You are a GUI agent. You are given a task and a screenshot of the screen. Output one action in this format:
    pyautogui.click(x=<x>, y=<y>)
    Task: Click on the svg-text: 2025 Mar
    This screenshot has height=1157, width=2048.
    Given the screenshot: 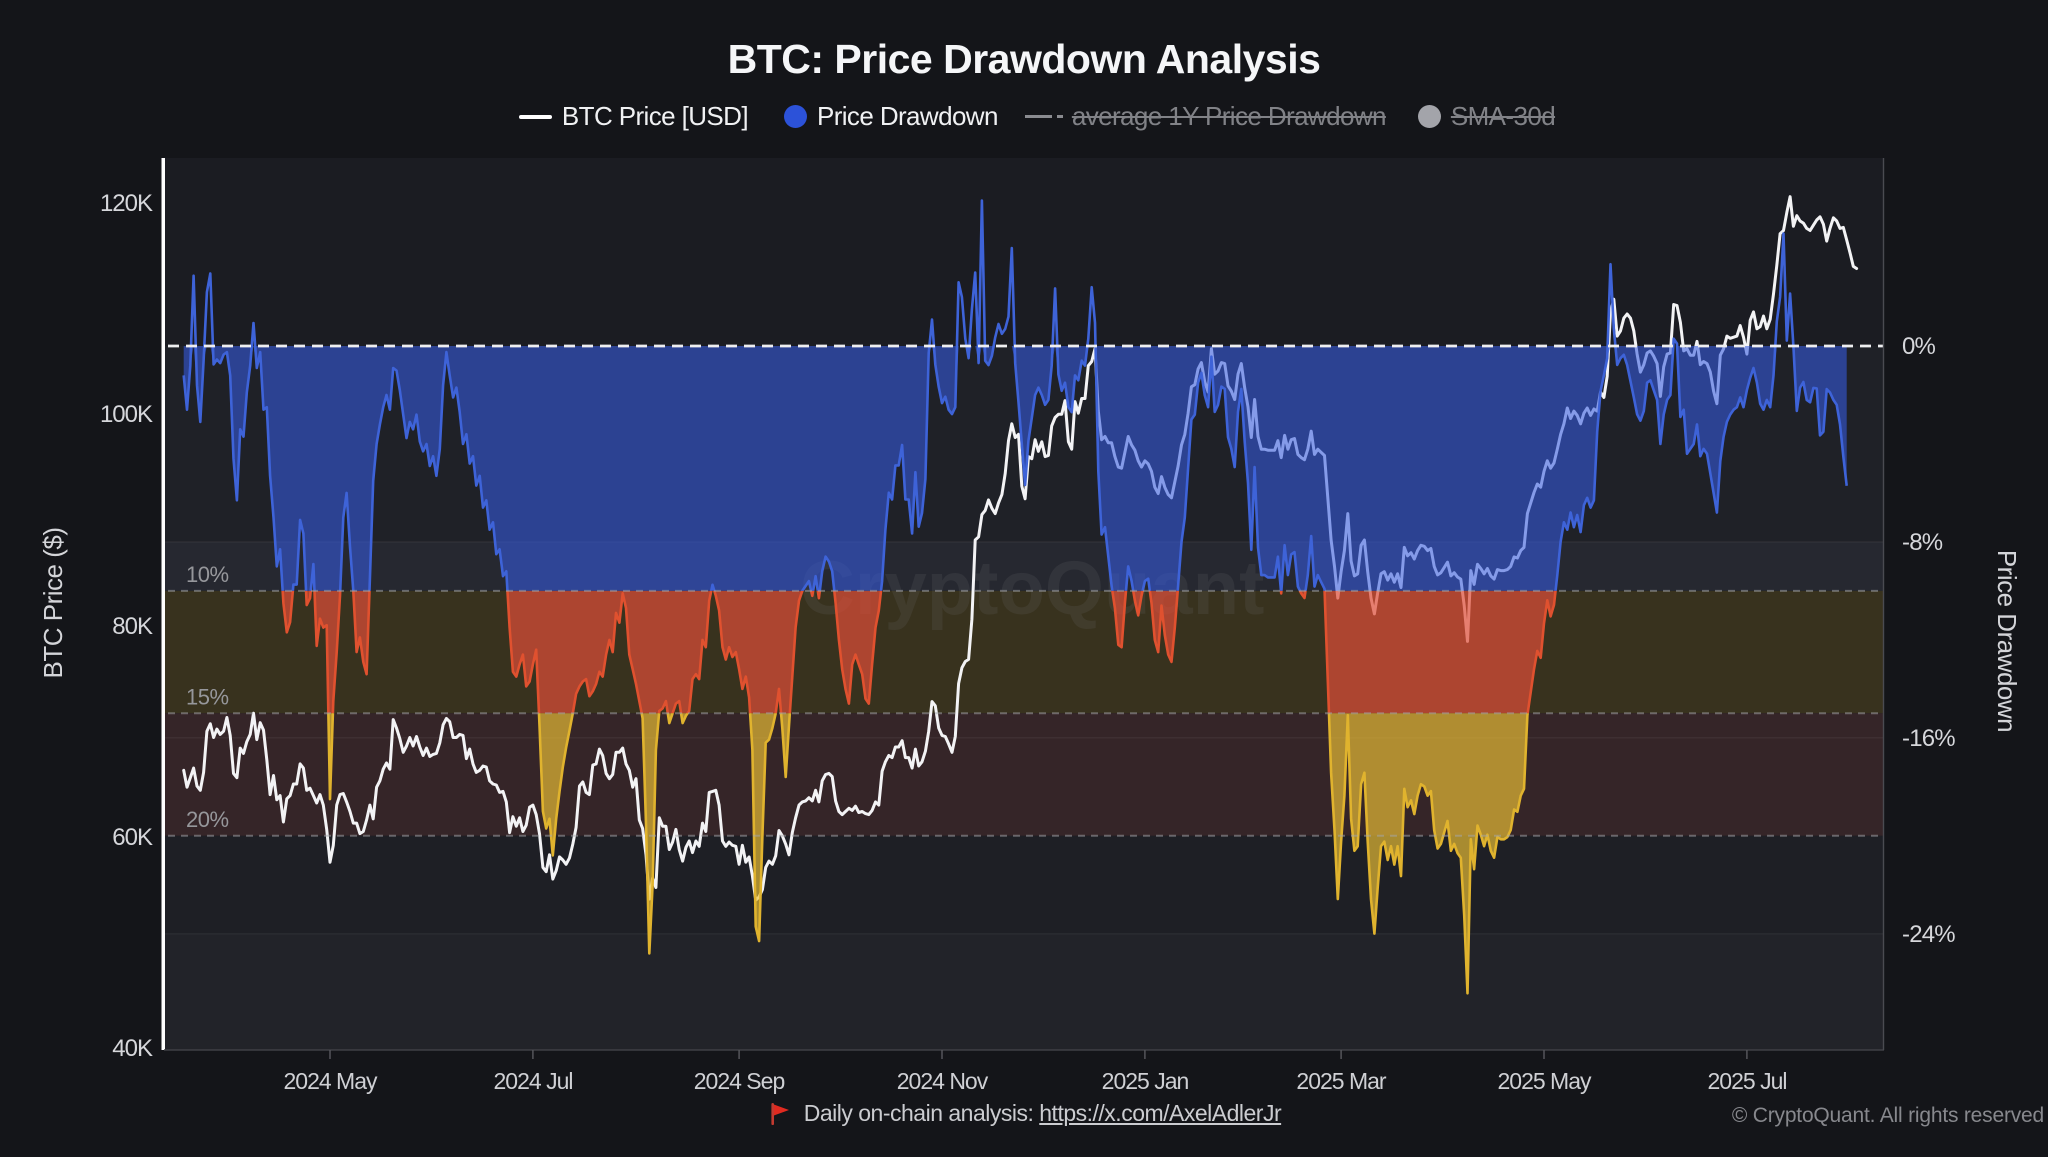 What is the action you would take?
    pyautogui.click(x=1341, y=1081)
    